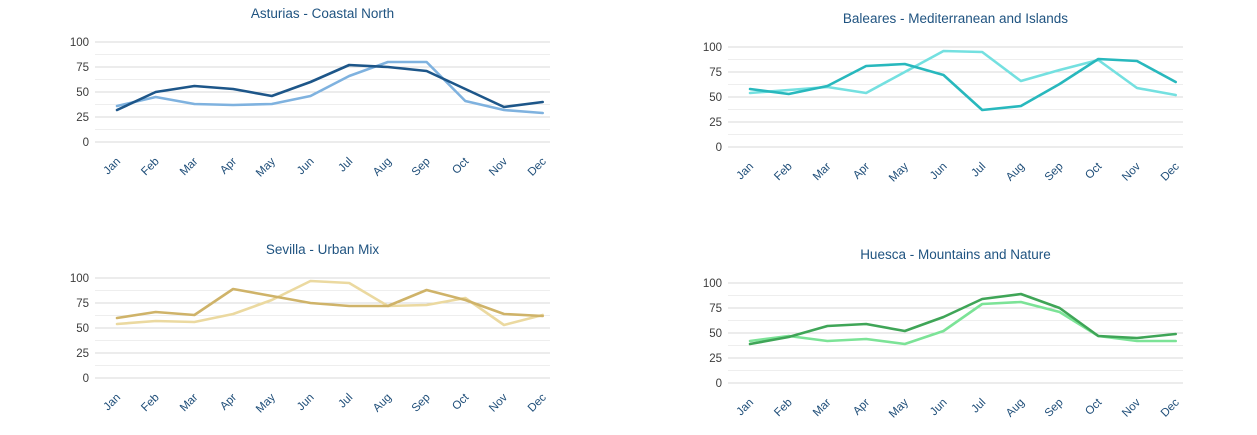 The width and height of the screenshot is (1257, 435). What do you see at coordinates (322, 13) in the screenshot?
I see `chart-title: Asturias - Coastal North` at bounding box center [322, 13].